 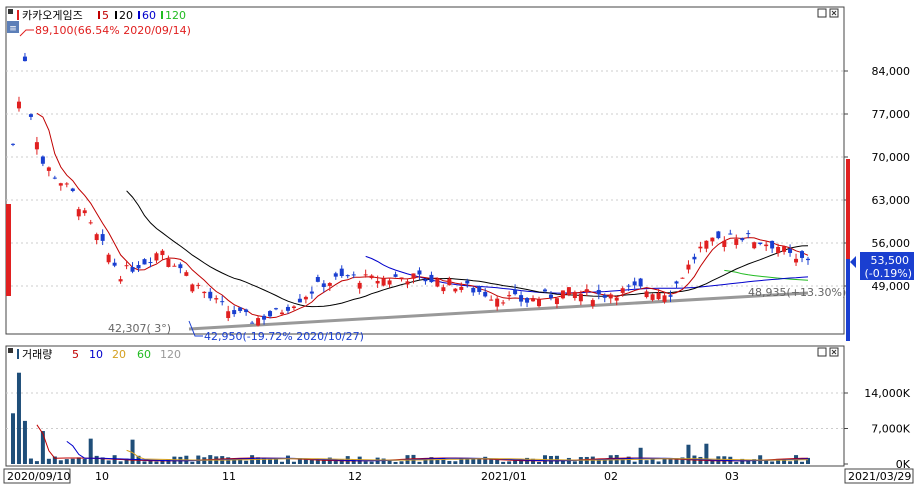 What do you see at coordinates (834, 13) in the screenshot?
I see `close-icon-stroke` at bounding box center [834, 13].